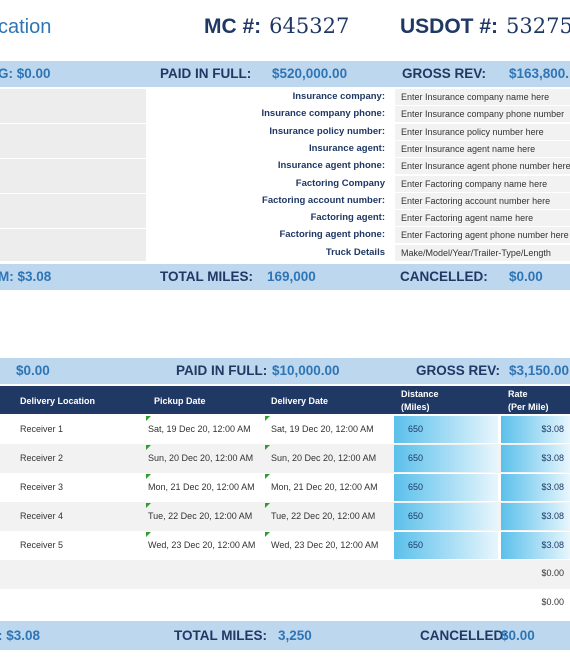 This screenshot has width=570, height=658. I want to click on mc-number: MC #: 645327, so click(276, 26).